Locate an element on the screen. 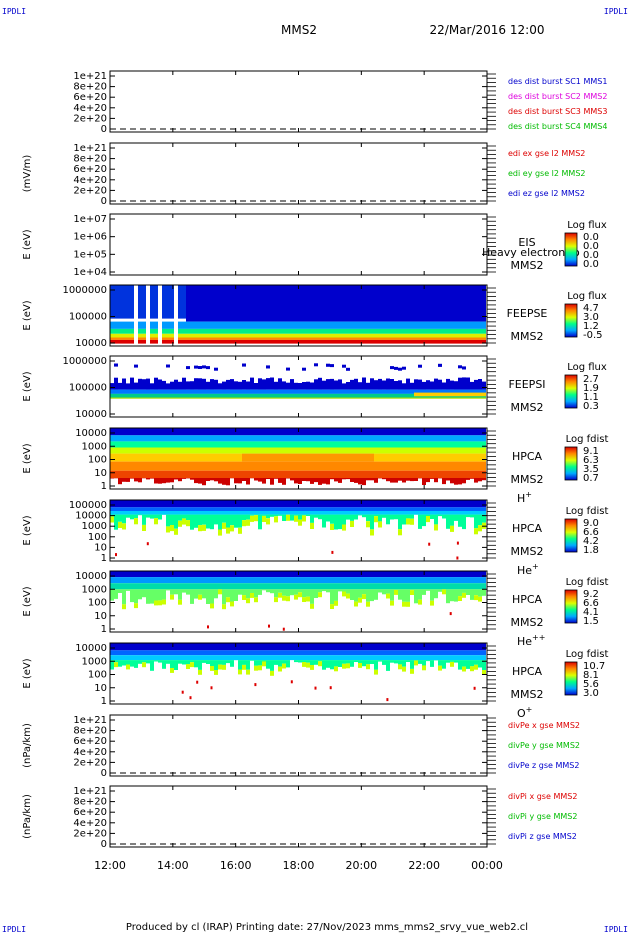  y-tick-label: 4e+20 is located at coordinates (90, 823).